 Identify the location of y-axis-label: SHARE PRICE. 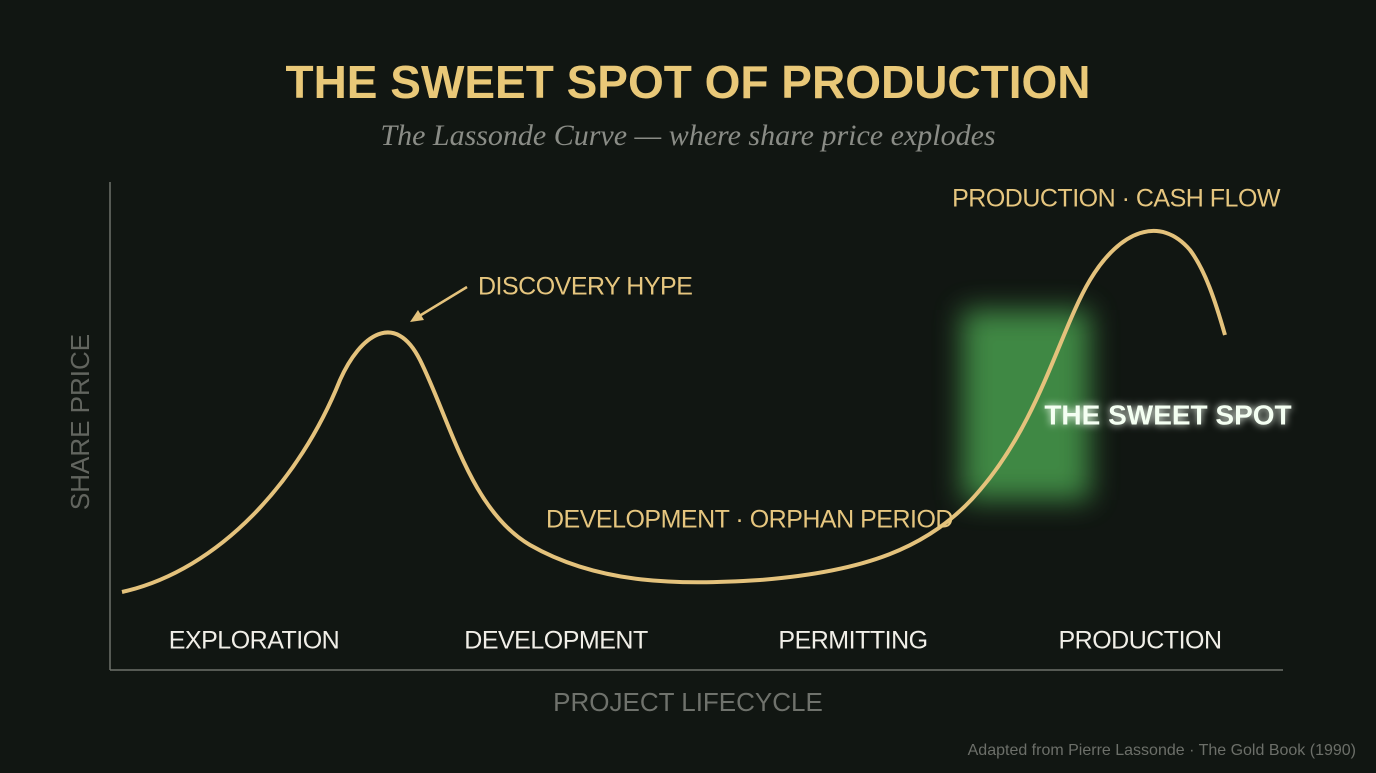
(80, 422).